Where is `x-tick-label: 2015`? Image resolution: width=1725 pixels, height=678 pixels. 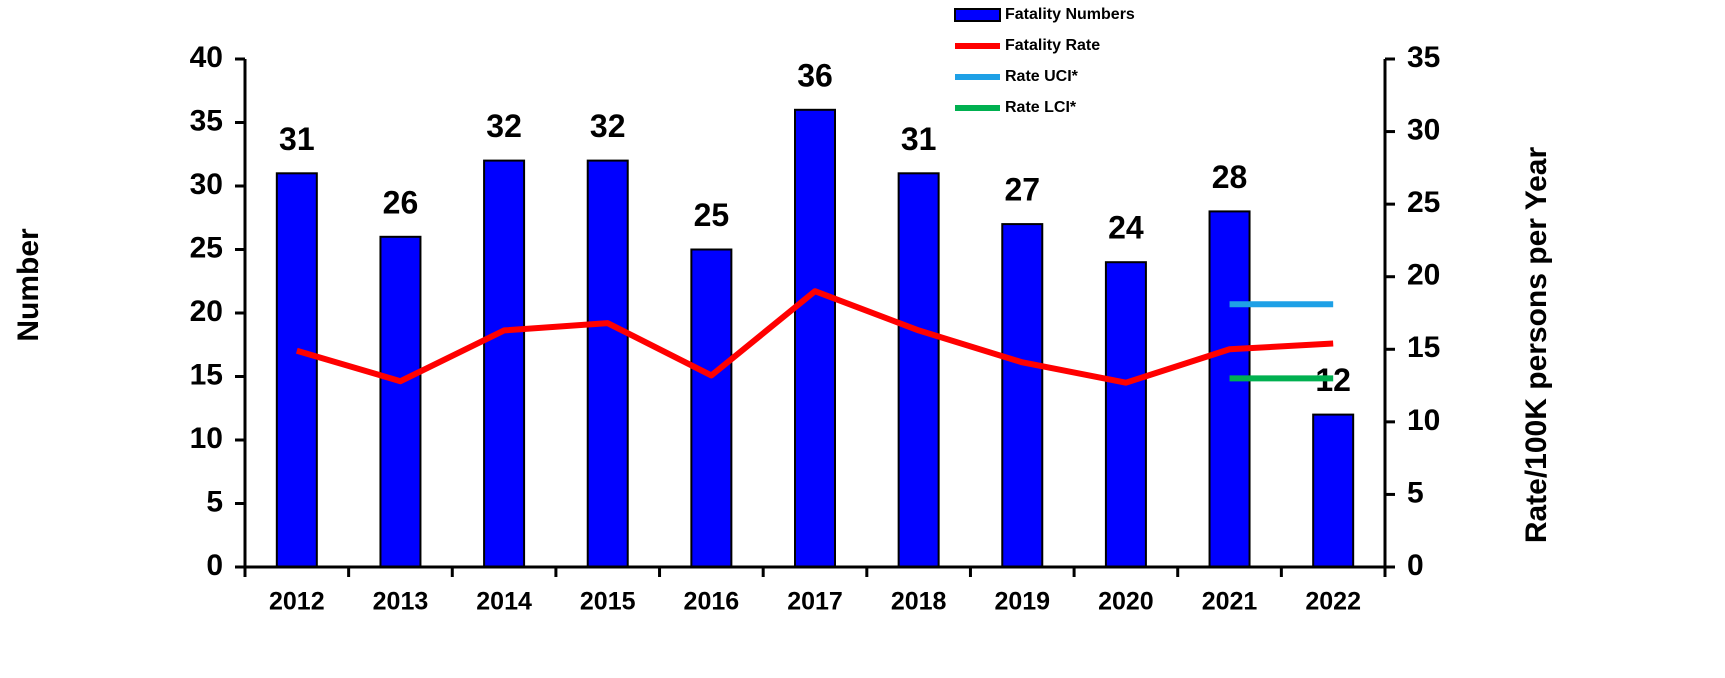 x-tick-label: 2015 is located at coordinates (608, 602).